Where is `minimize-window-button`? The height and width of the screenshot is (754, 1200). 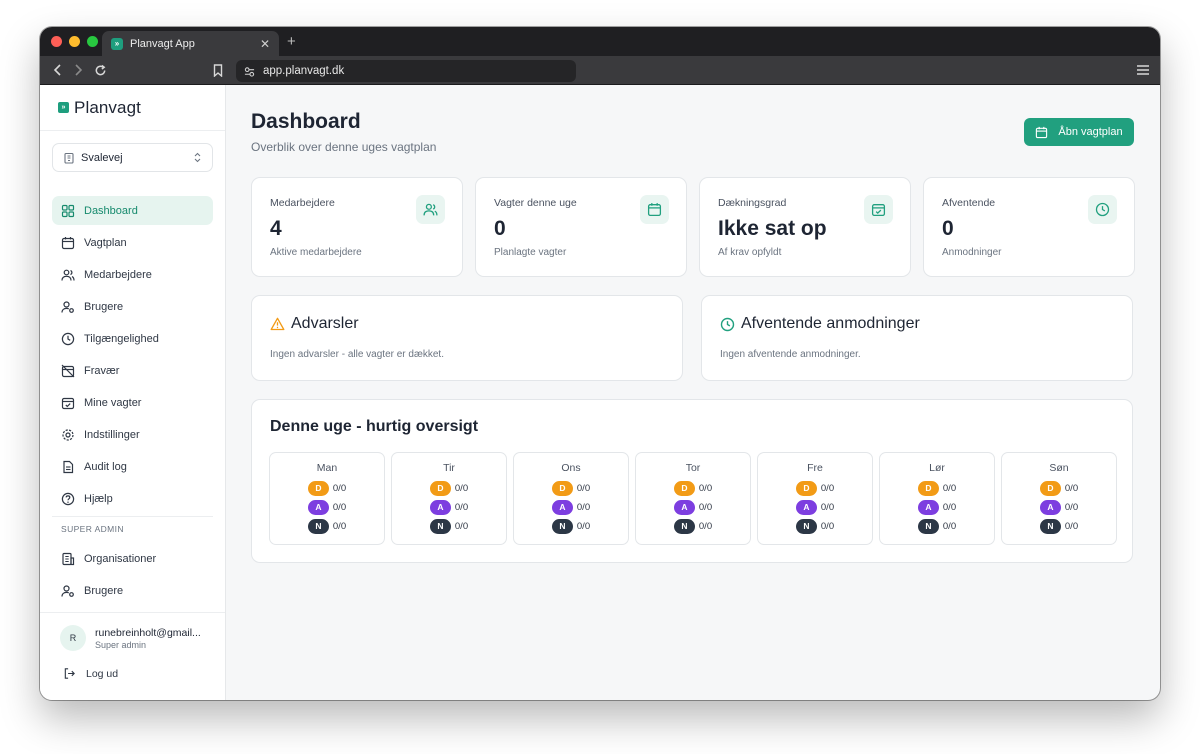 minimize-window-button is located at coordinates (74, 41).